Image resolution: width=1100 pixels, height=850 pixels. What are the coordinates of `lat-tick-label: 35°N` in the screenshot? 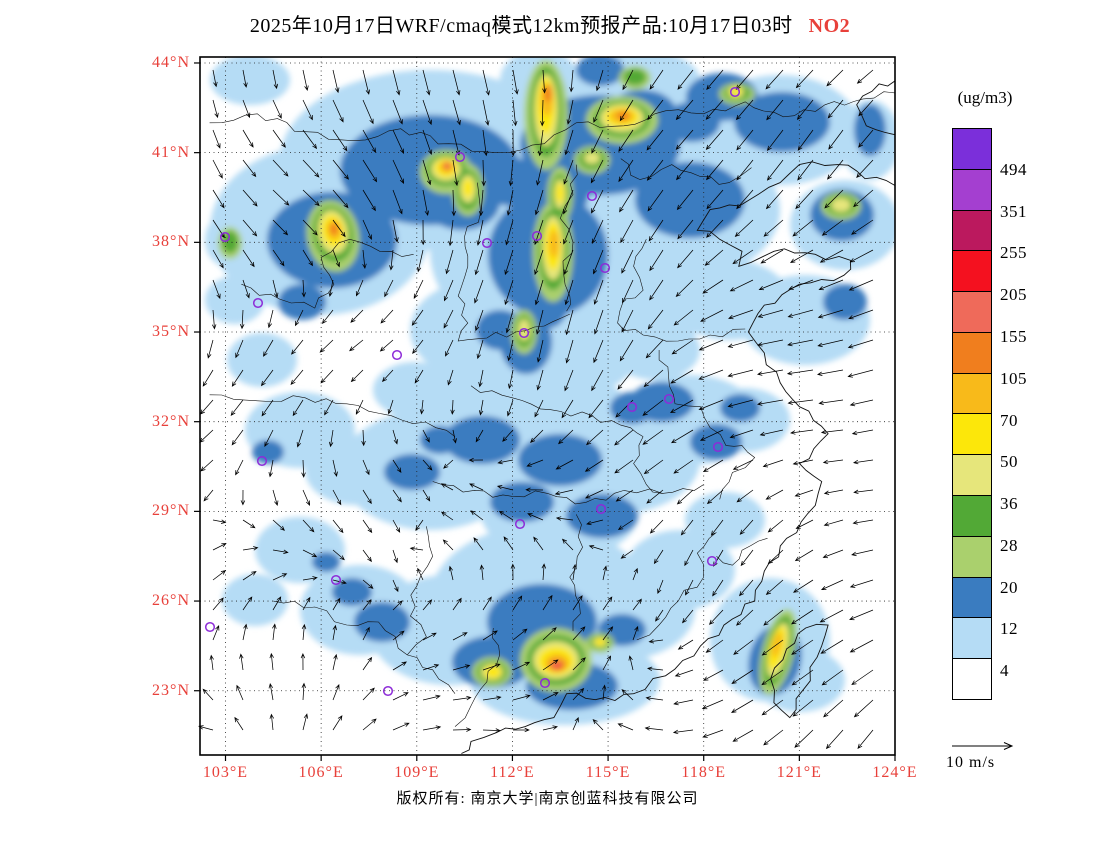 It's located at (171, 331).